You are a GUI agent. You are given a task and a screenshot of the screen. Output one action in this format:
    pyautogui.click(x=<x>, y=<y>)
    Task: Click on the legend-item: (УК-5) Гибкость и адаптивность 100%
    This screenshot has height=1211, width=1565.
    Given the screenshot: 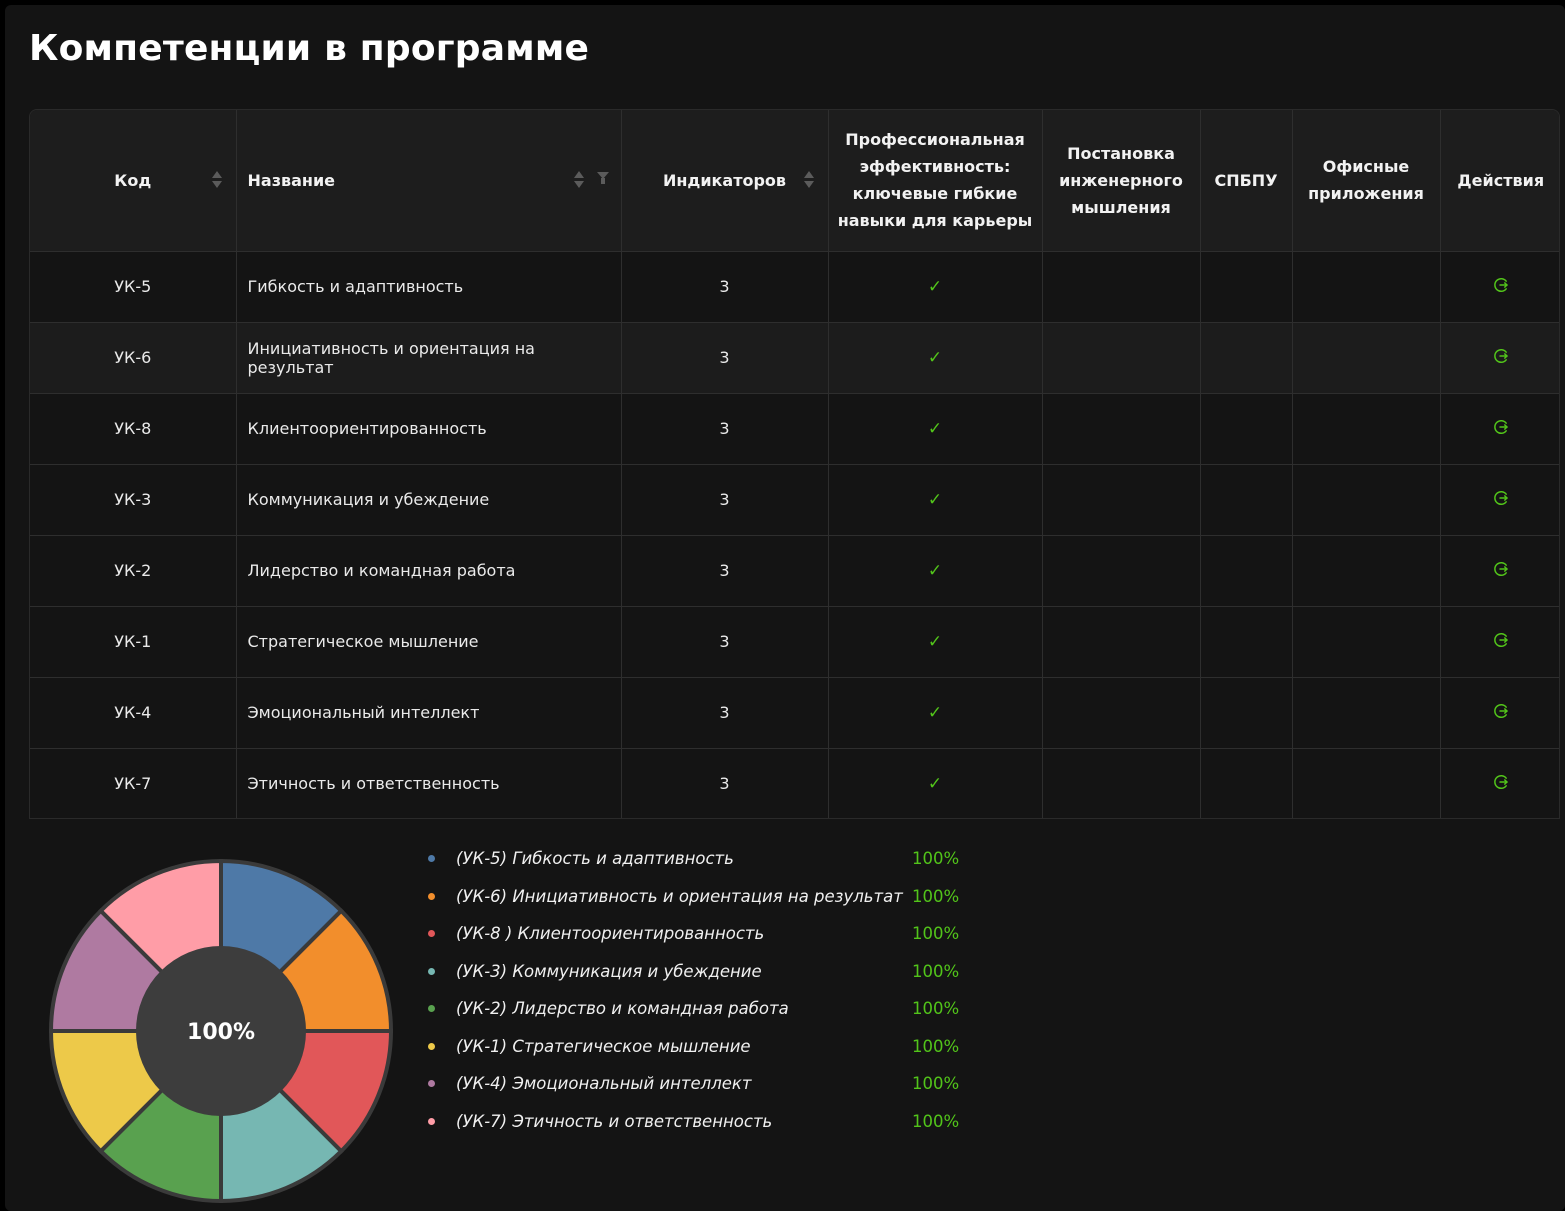 What is the action you would take?
    pyautogui.click(x=700, y=859)
    